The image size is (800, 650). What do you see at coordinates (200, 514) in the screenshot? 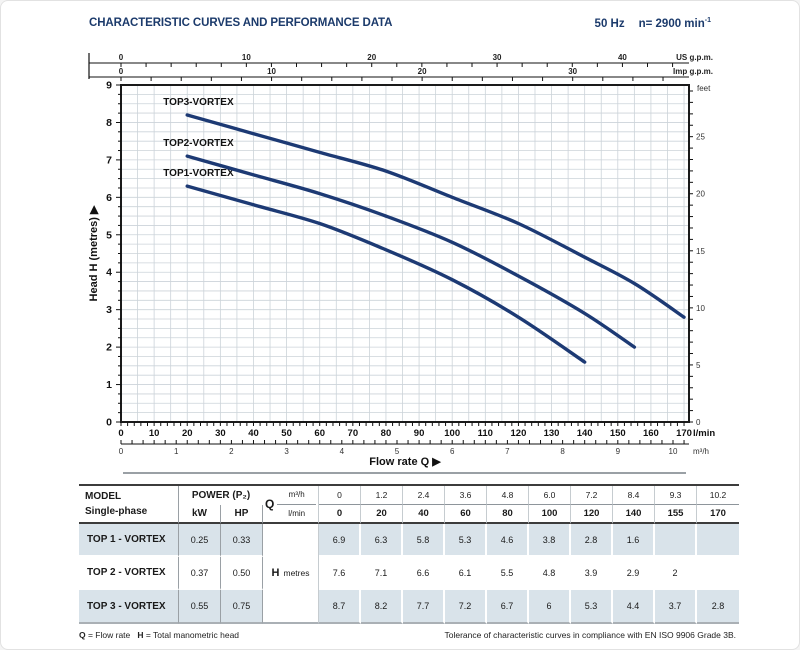
I see `kw-header-cell: kW` at bounding box center [200, 514].